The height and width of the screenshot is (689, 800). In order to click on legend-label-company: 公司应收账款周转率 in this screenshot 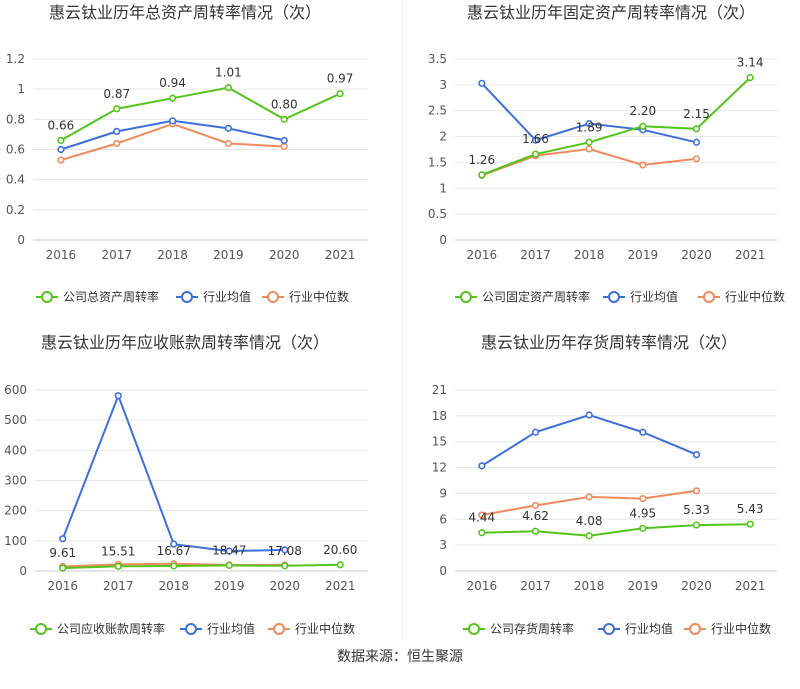, I will do `click(111, 628)`.